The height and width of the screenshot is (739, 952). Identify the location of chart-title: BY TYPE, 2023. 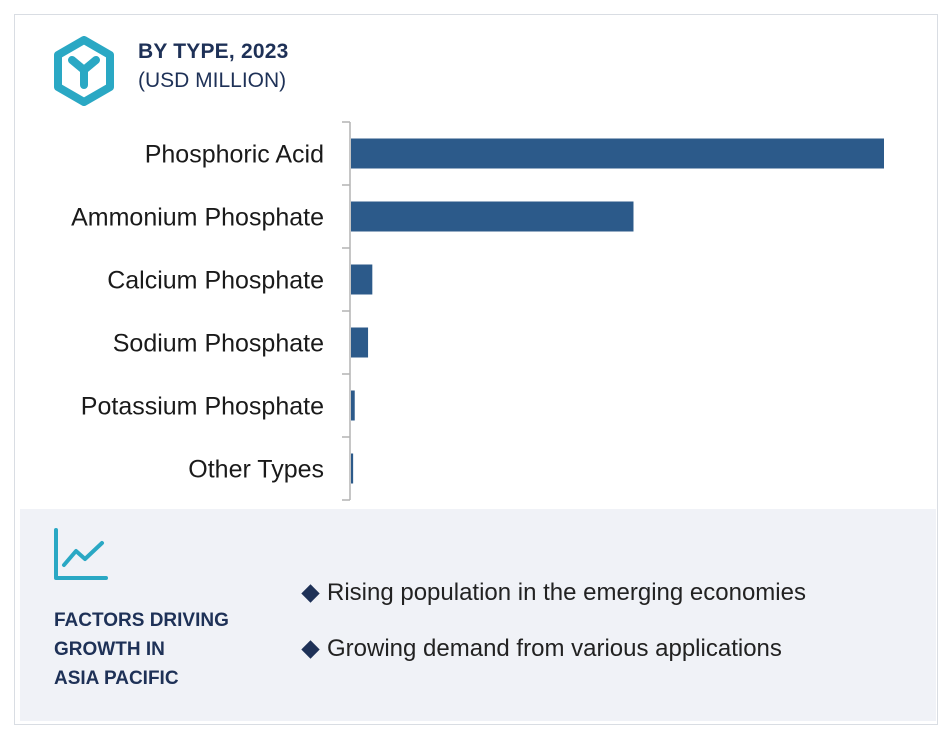
(213, 51).